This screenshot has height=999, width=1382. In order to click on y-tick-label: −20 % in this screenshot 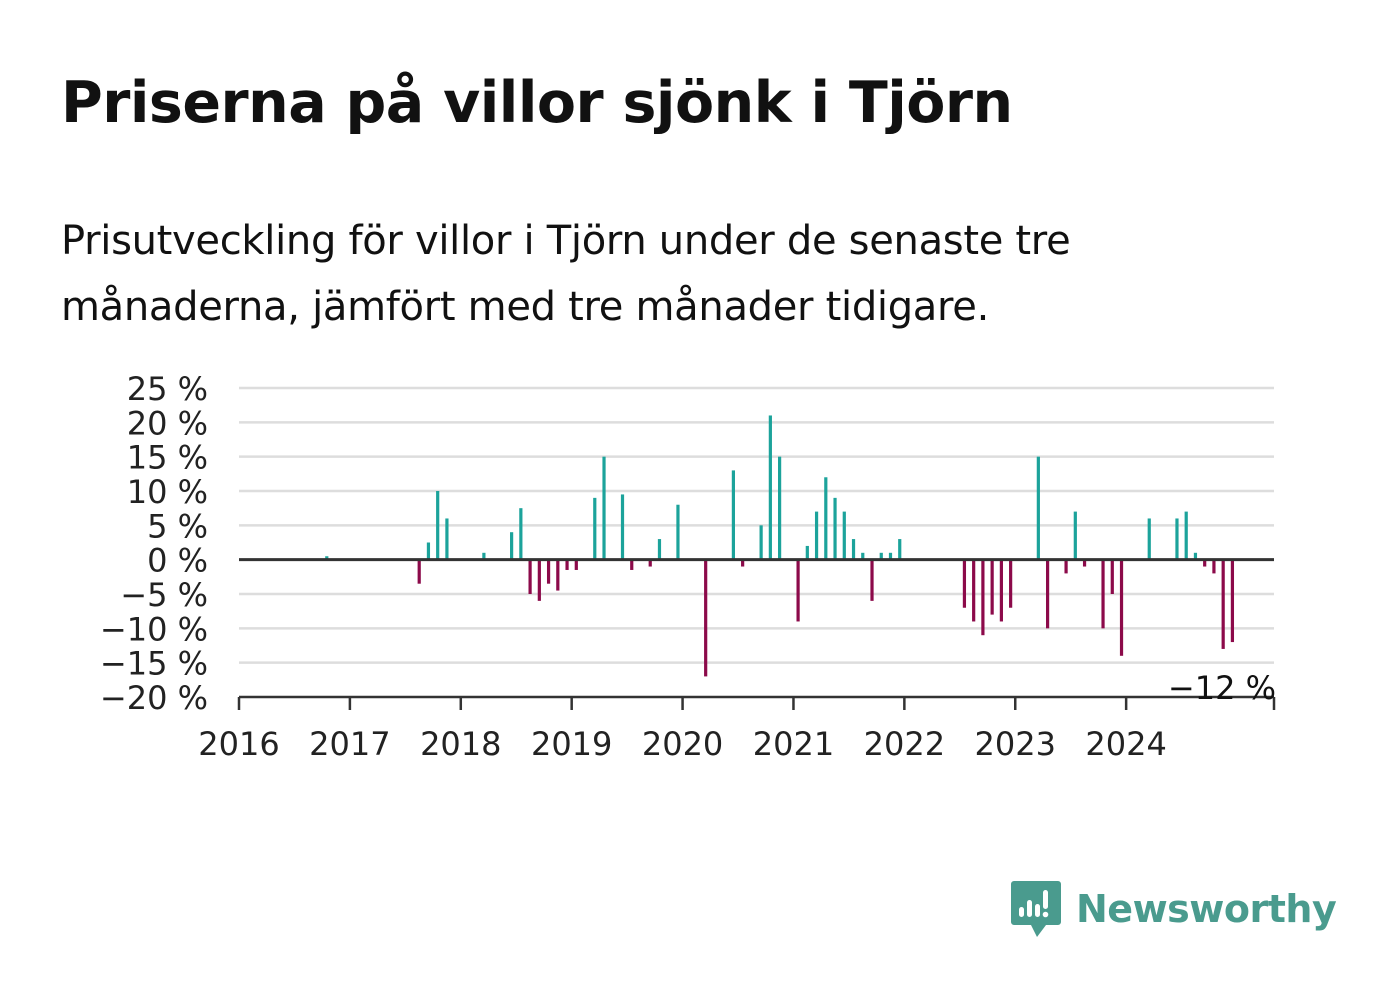, I will do `click(154, 698)`.